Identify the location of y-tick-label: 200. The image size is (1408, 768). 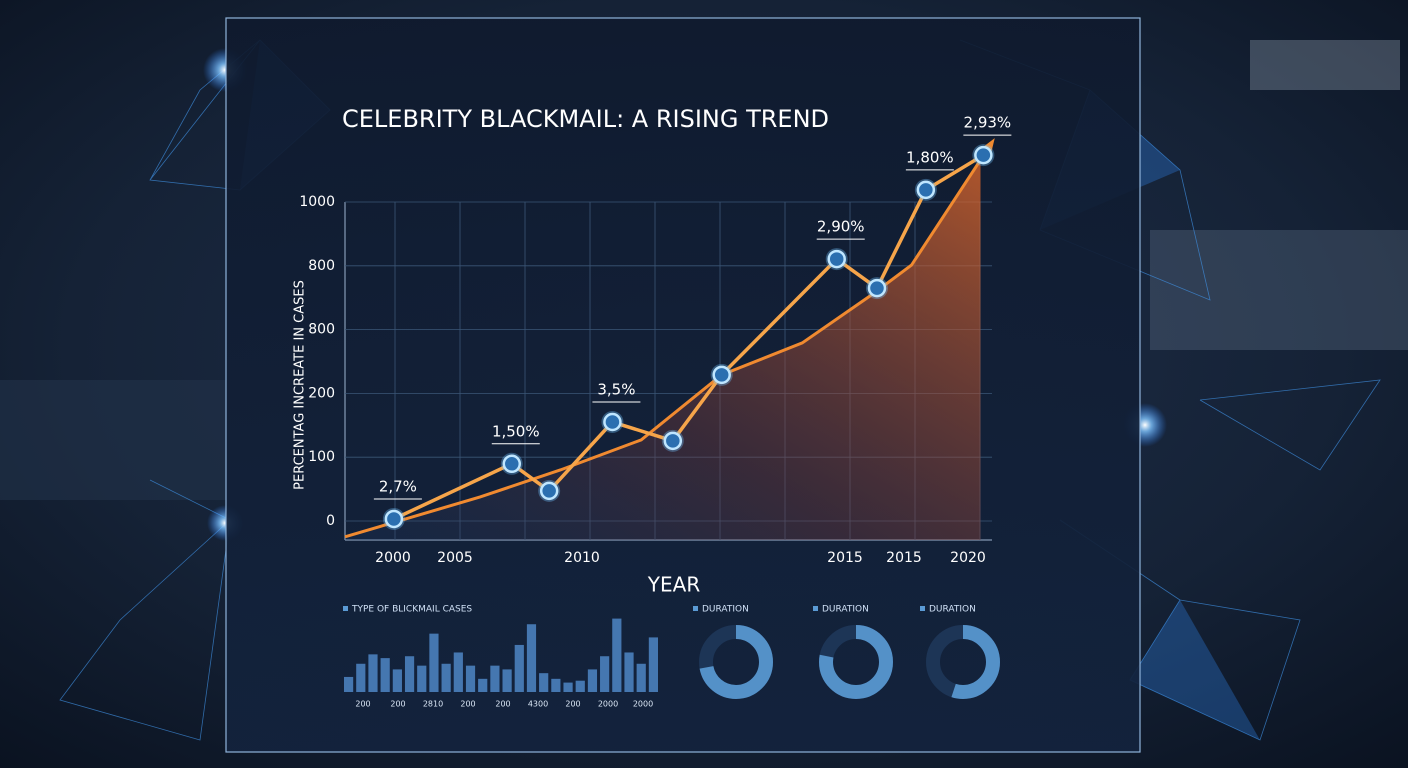
(321, 393).